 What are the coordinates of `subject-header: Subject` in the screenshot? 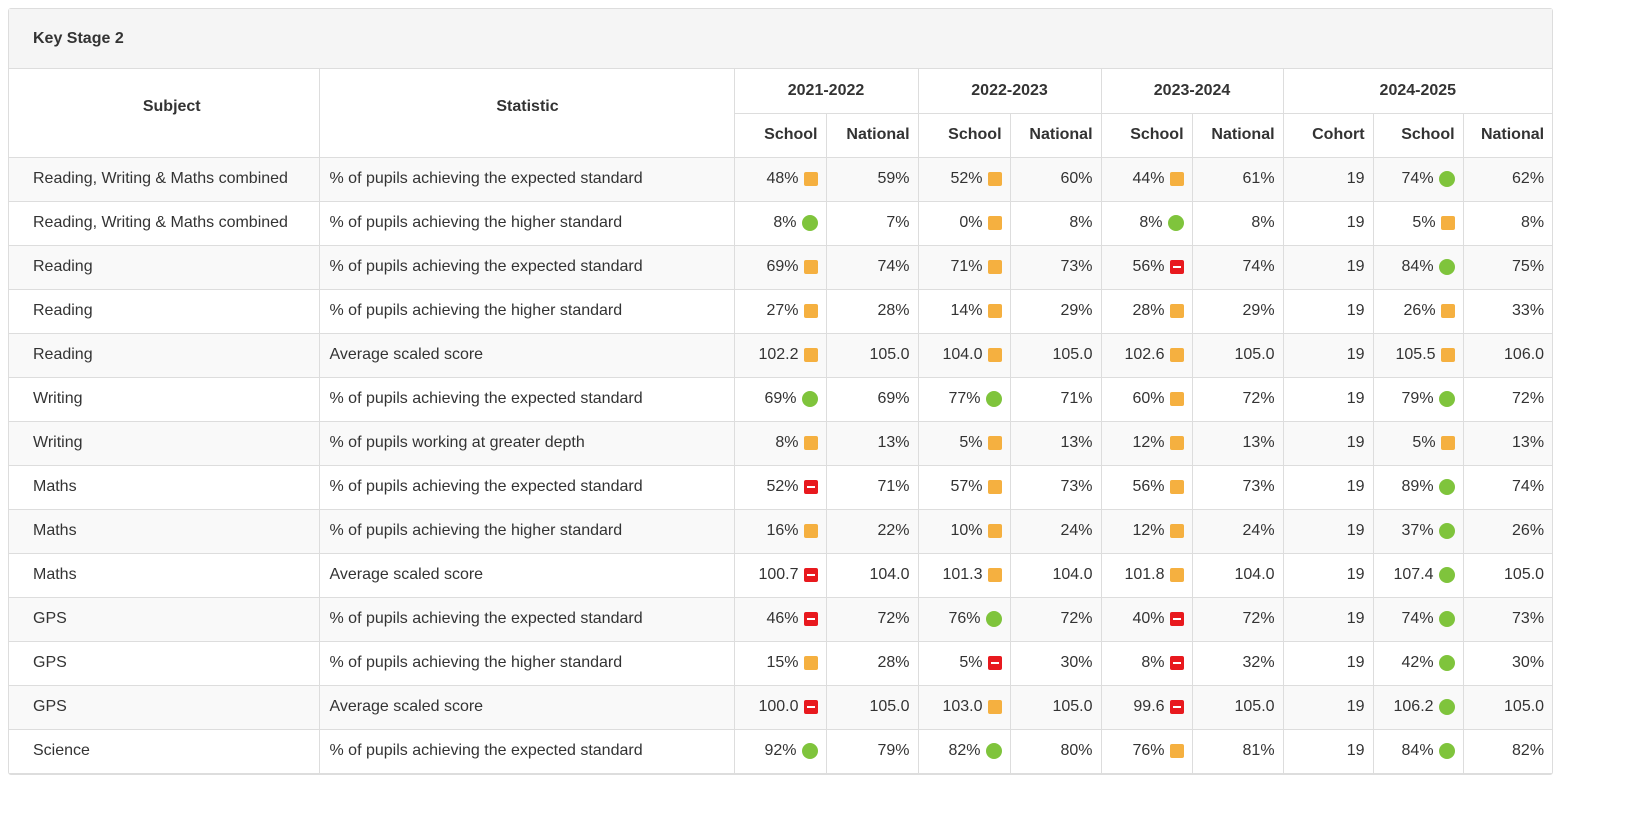 It's located at (164, 113).